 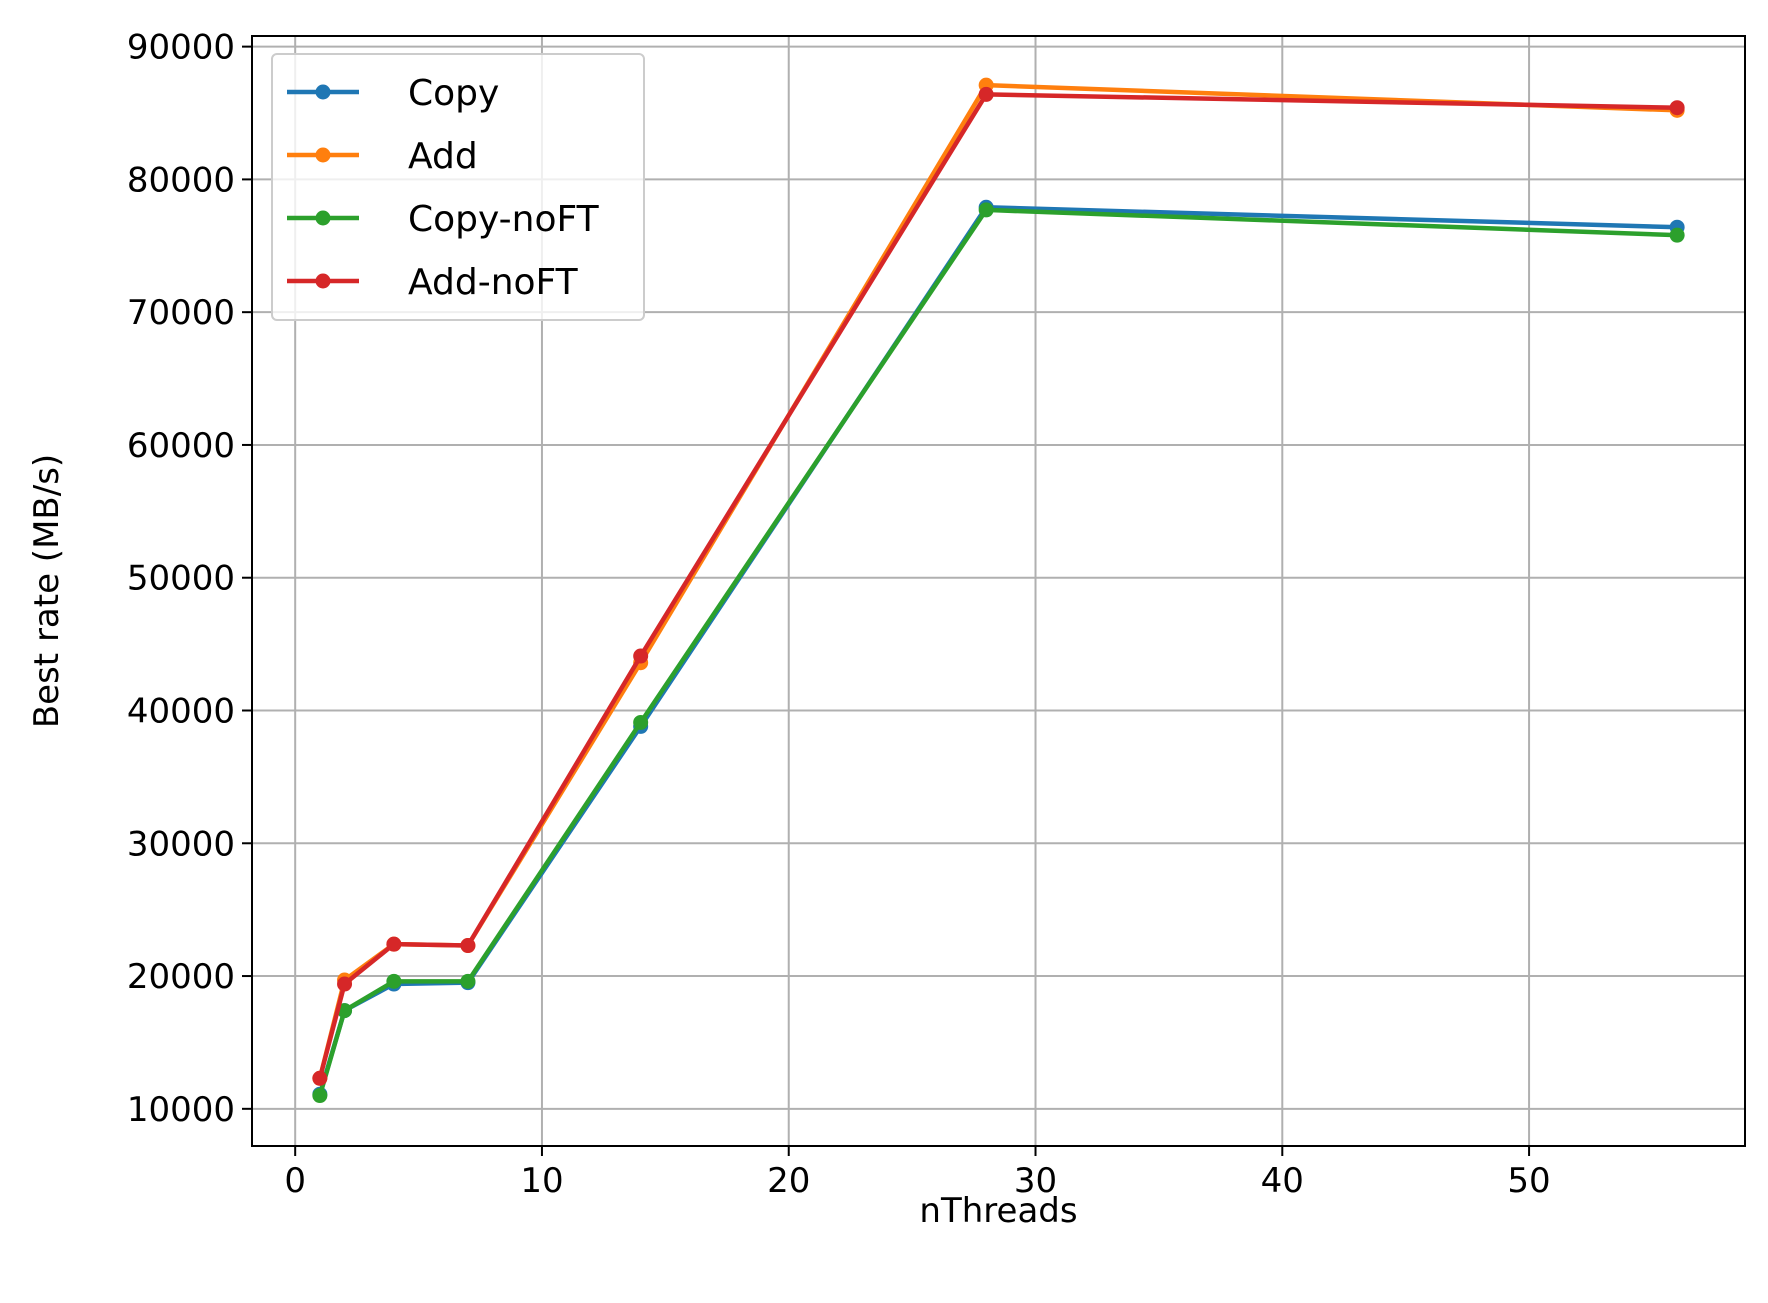 What do you see at coordinates (181, 48) in the screenshot?
I see `y-tick-label: 90000` at bounding box center [181, 48].